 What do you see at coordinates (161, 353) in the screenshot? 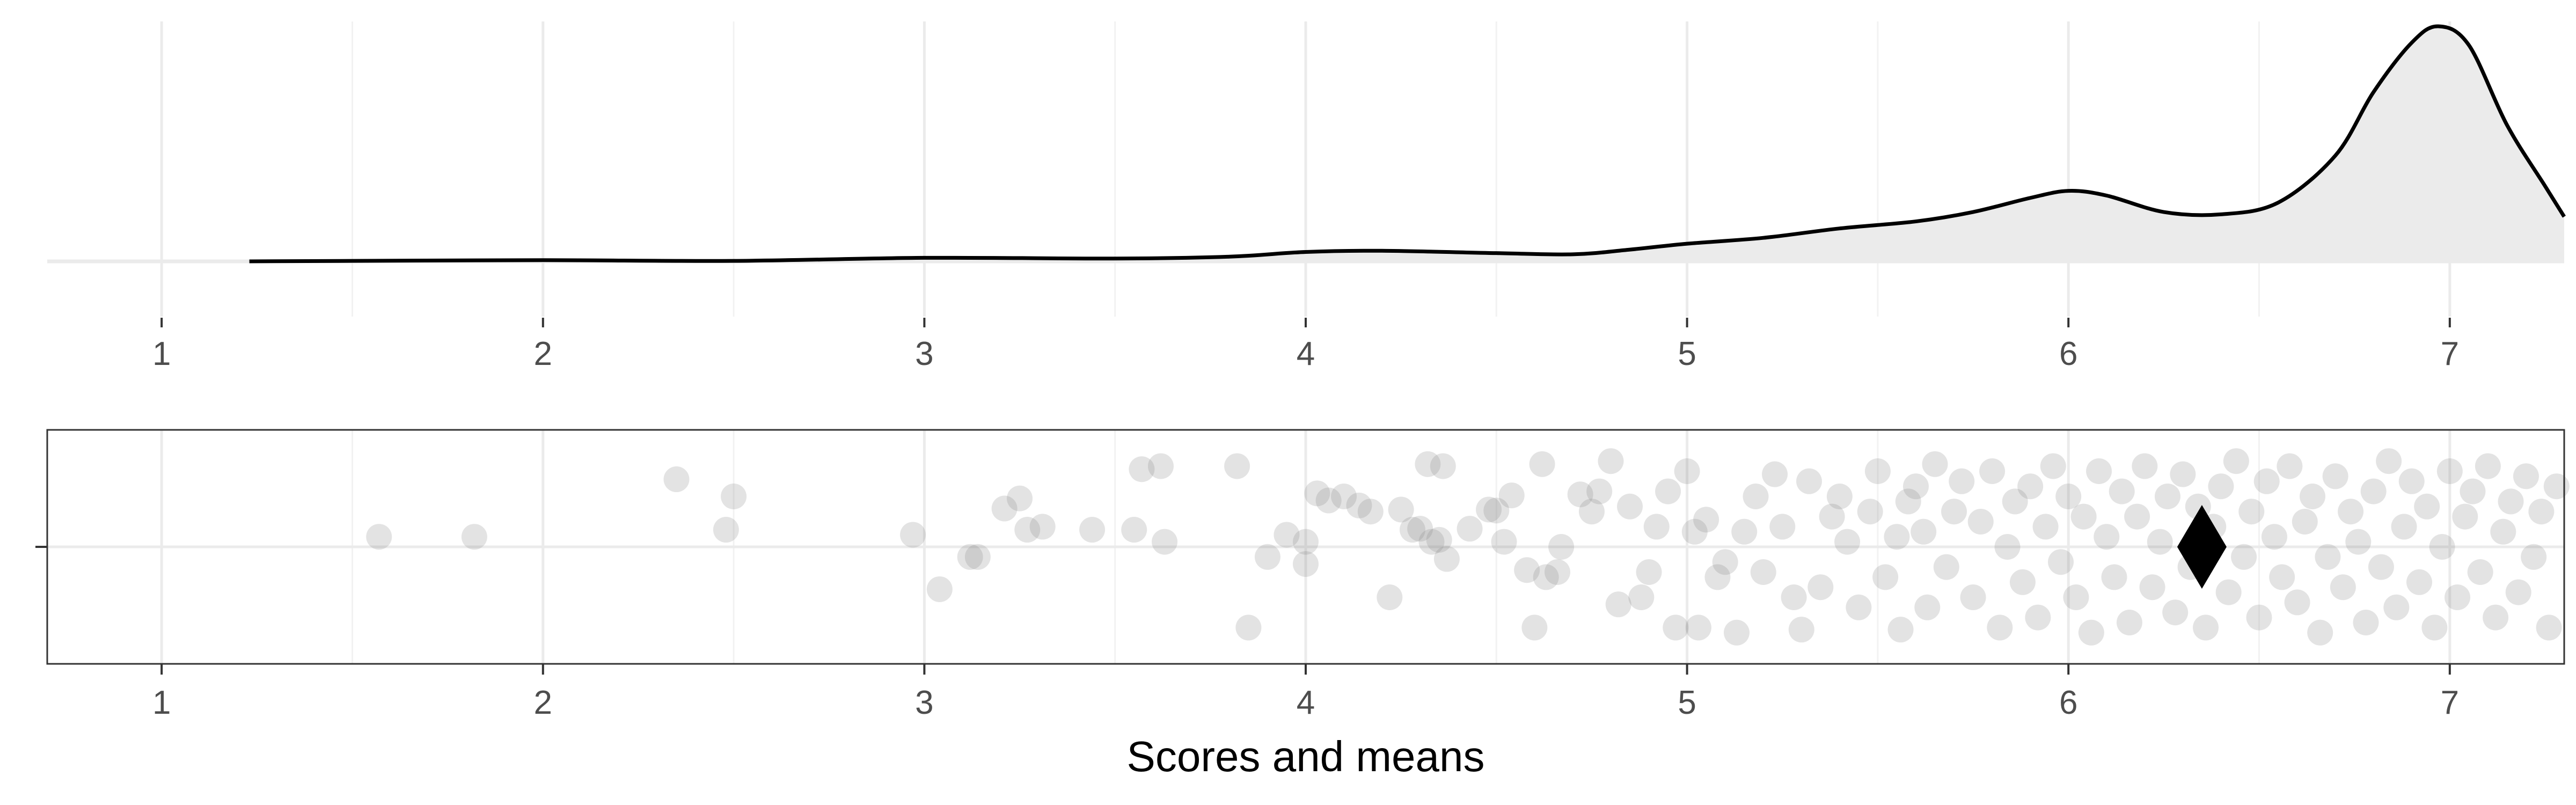
I see `density-x-tick-label: 1` at bounding box center [161, 353].